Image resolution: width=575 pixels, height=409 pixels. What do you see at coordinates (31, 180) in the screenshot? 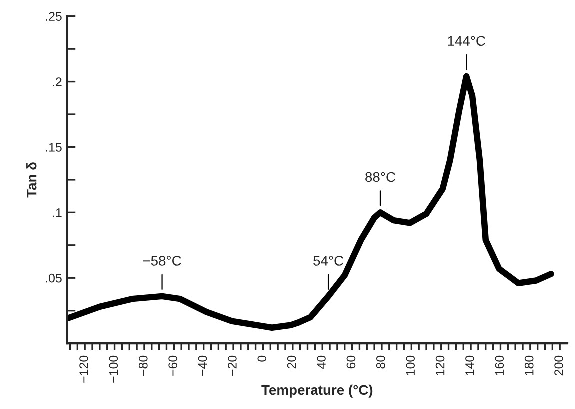
I see `y-axis-title: Tan δ` at bounding box center [31, 180].